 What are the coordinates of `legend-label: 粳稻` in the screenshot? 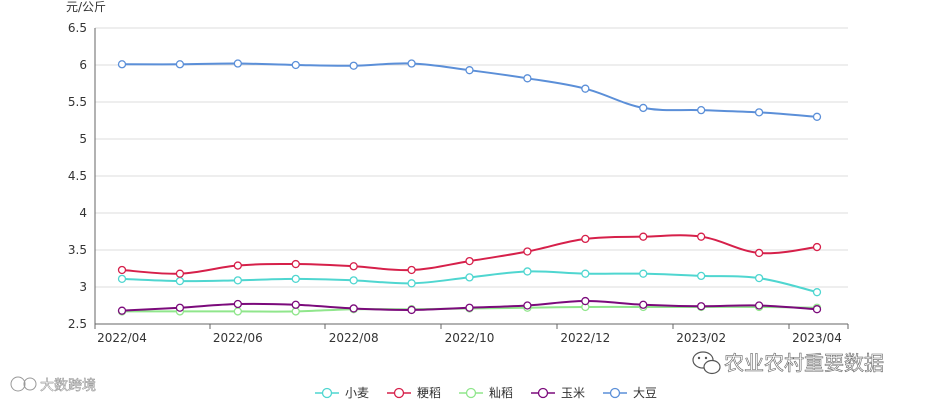 It's located at (429, 393).